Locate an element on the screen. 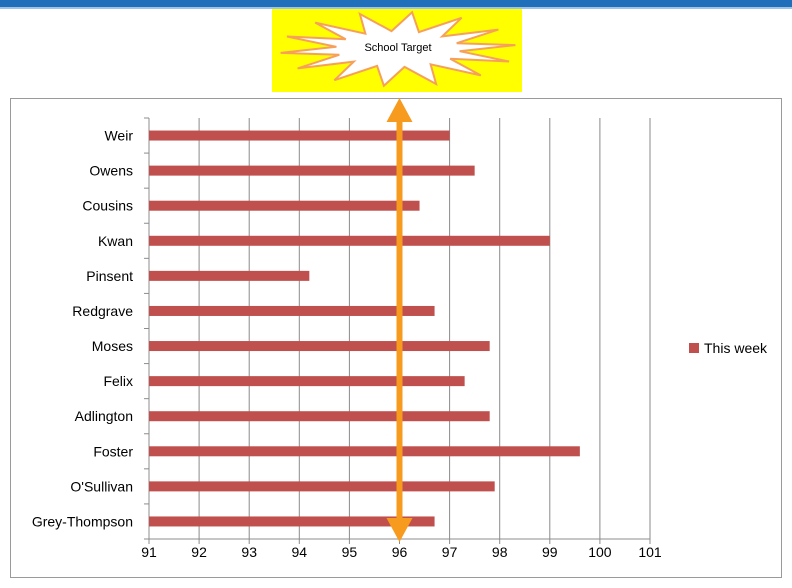  category-label: Cousins is located at coordinates (107, 206).